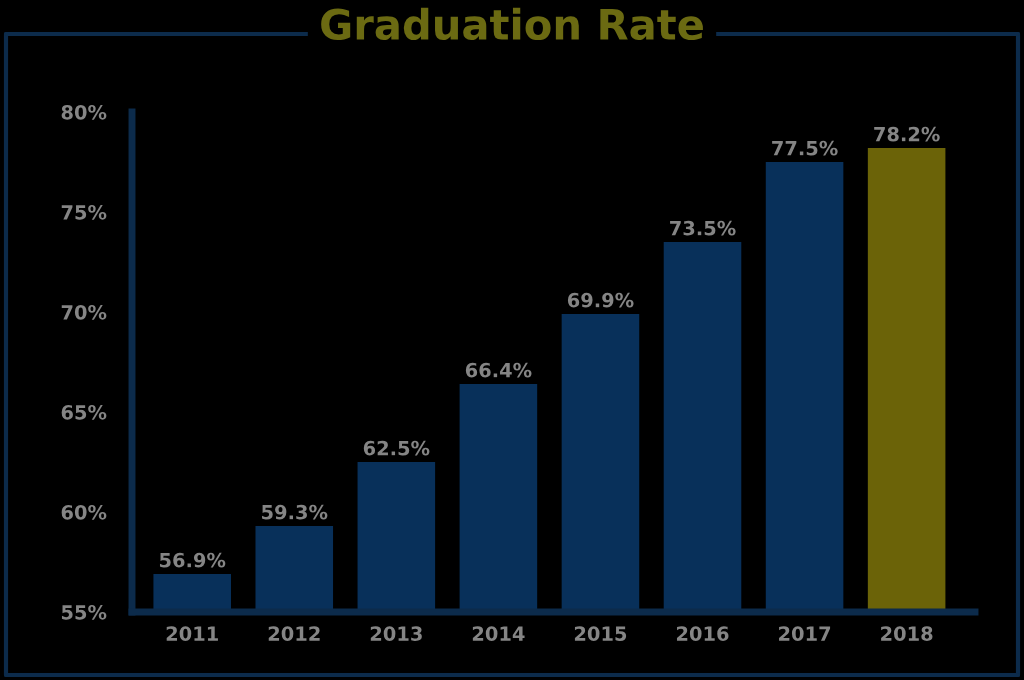 This screenshot has height=680, width=1024. Describe the element at coordinates (907, 633) in the screenshot. I see `x-tick-label: 2018` at that location.